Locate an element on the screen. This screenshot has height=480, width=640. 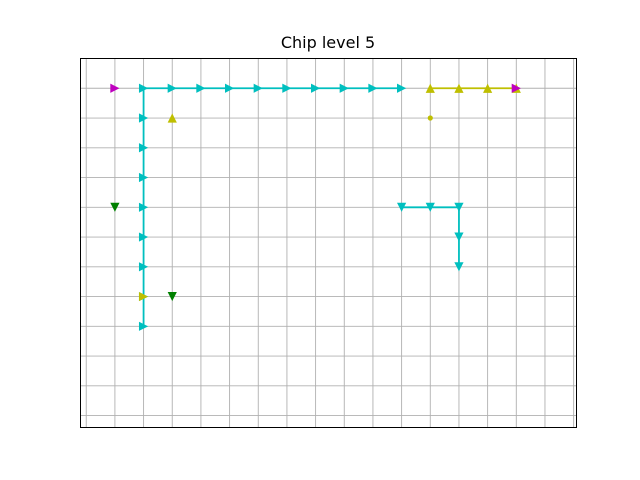
chart-title: Chip level 5 is located at coordinates (328, 42).